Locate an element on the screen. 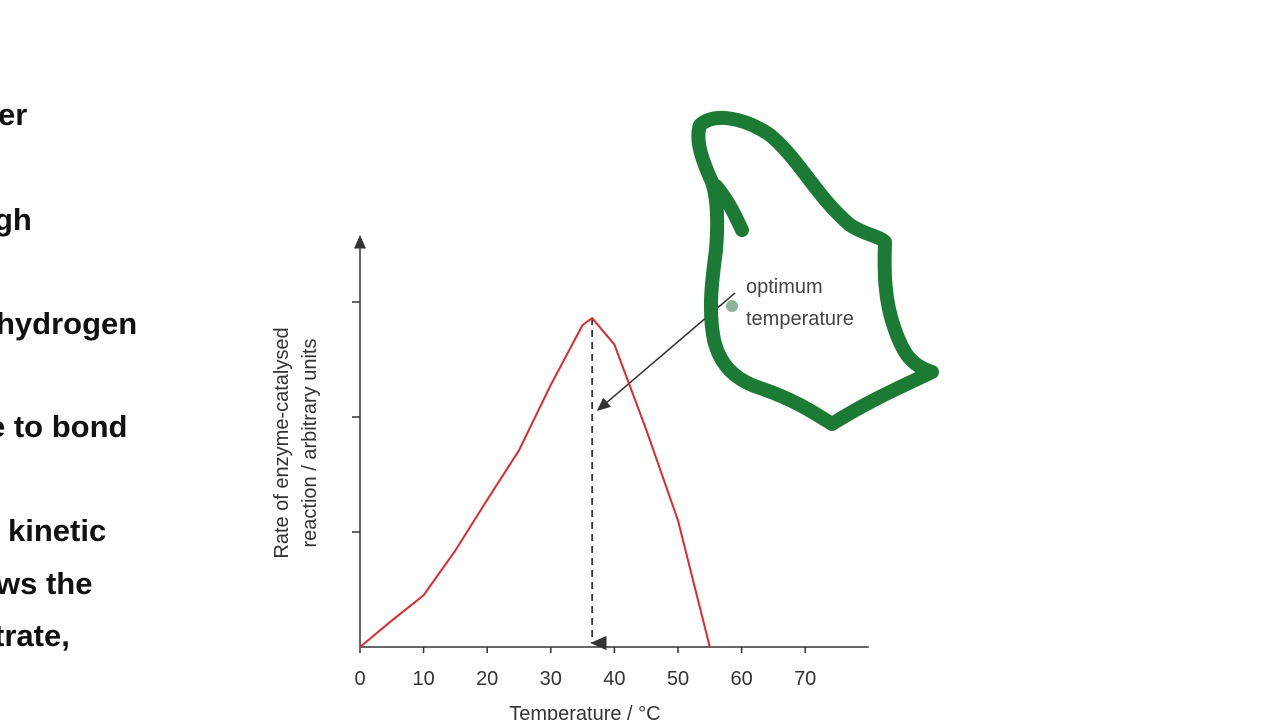 Image resolution: width=1280 pixels, height=720 pixels. bullet-text: ws the is located at coordinates (46, 583).